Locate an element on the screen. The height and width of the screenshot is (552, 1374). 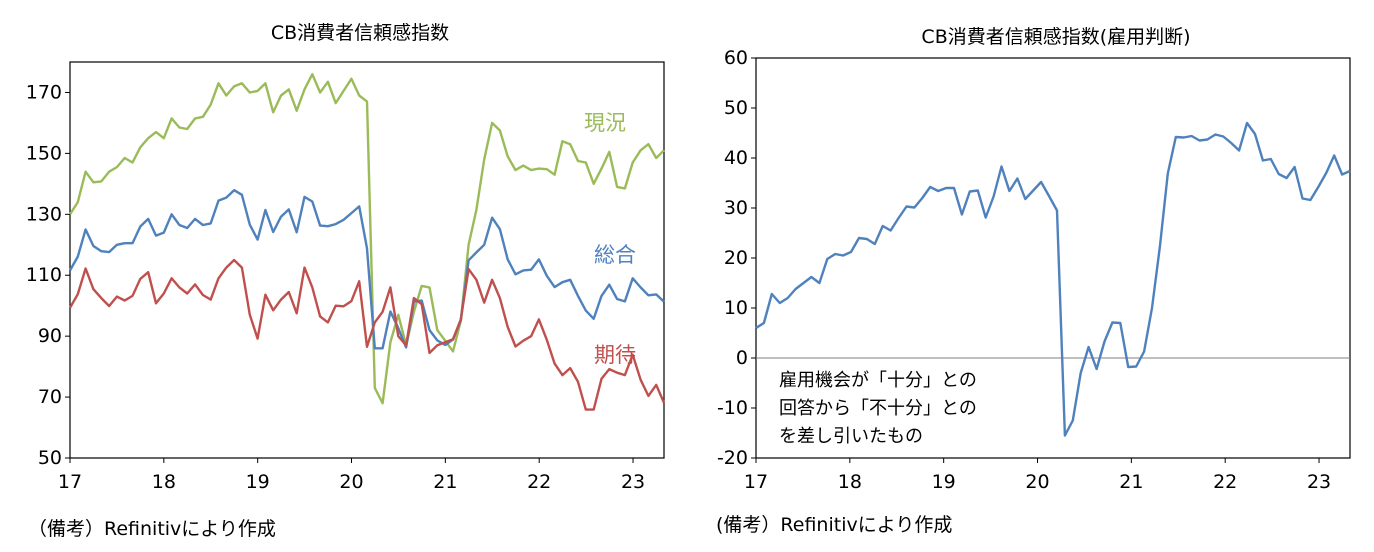
y-tick-label: 40 is located at coordinates (736, 158).